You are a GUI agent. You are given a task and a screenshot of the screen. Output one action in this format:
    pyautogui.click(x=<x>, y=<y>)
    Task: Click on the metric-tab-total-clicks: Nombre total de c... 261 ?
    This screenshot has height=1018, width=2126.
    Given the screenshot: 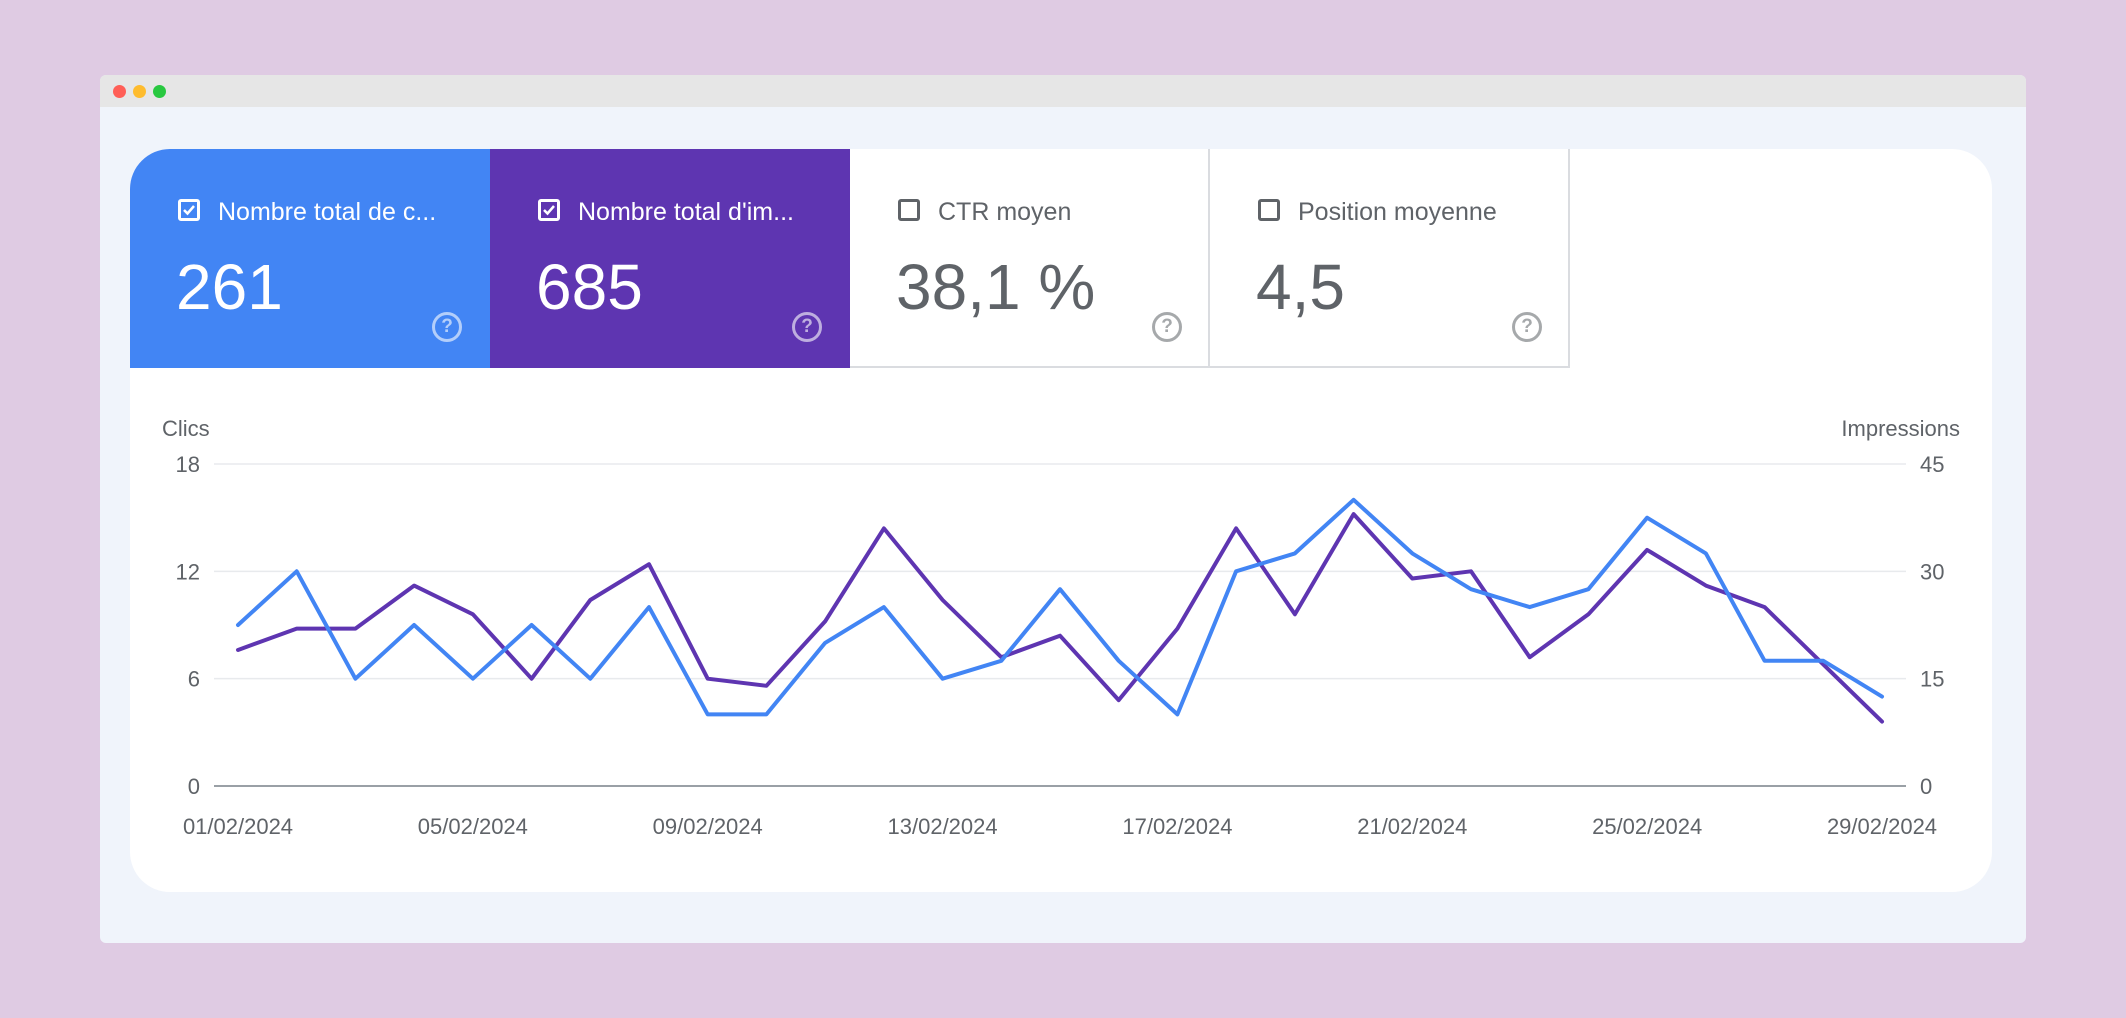 What is the action you would take?
    pyautogui.click(x=310, y=258)
    